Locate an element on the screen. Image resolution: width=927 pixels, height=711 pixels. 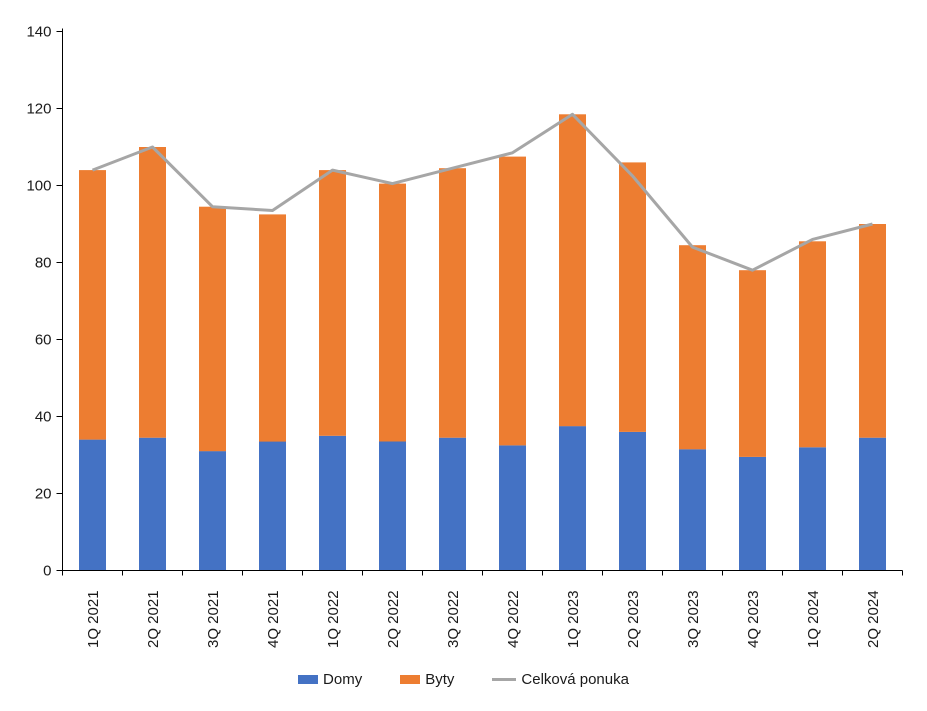
bar-domy-1q-2024 is located at coordinates (812, 509).